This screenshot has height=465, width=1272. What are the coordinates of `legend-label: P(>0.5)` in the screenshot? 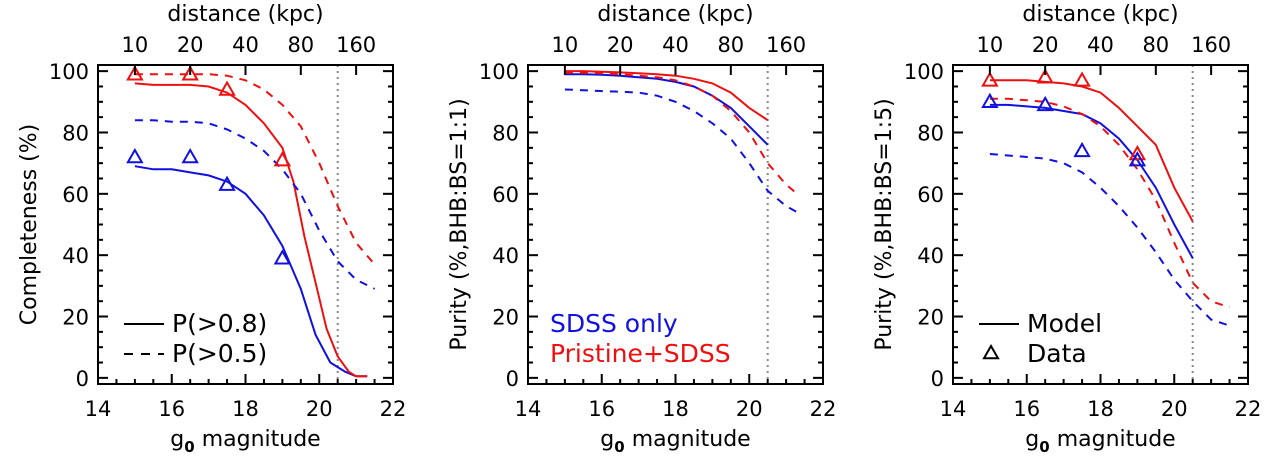 It's located at (219, 353).